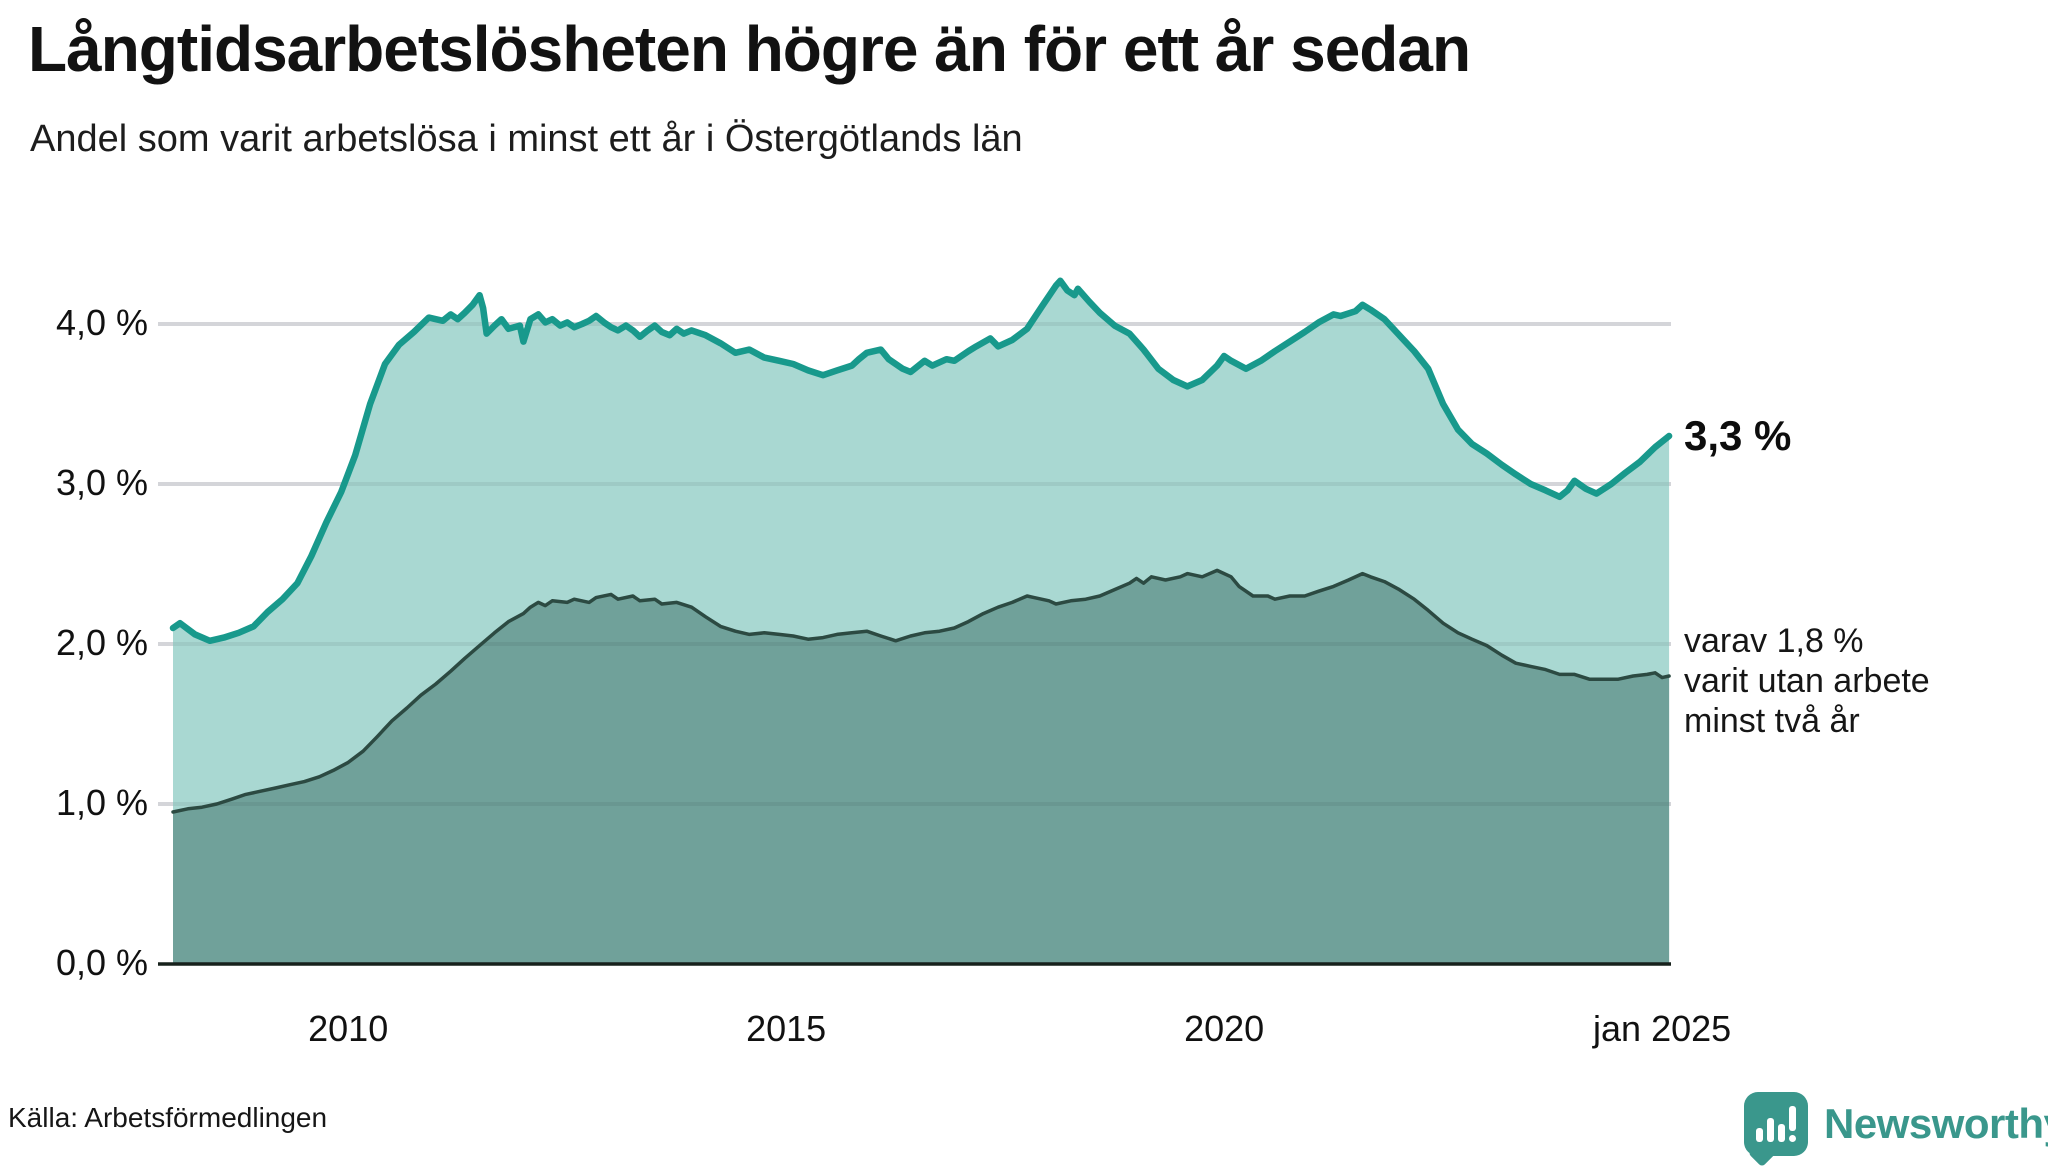  What do you see at coordinates (1738, 435) in the screenshot?
I see `end-value-label-total: 3,3 %` at bounding box center [1738, 435].